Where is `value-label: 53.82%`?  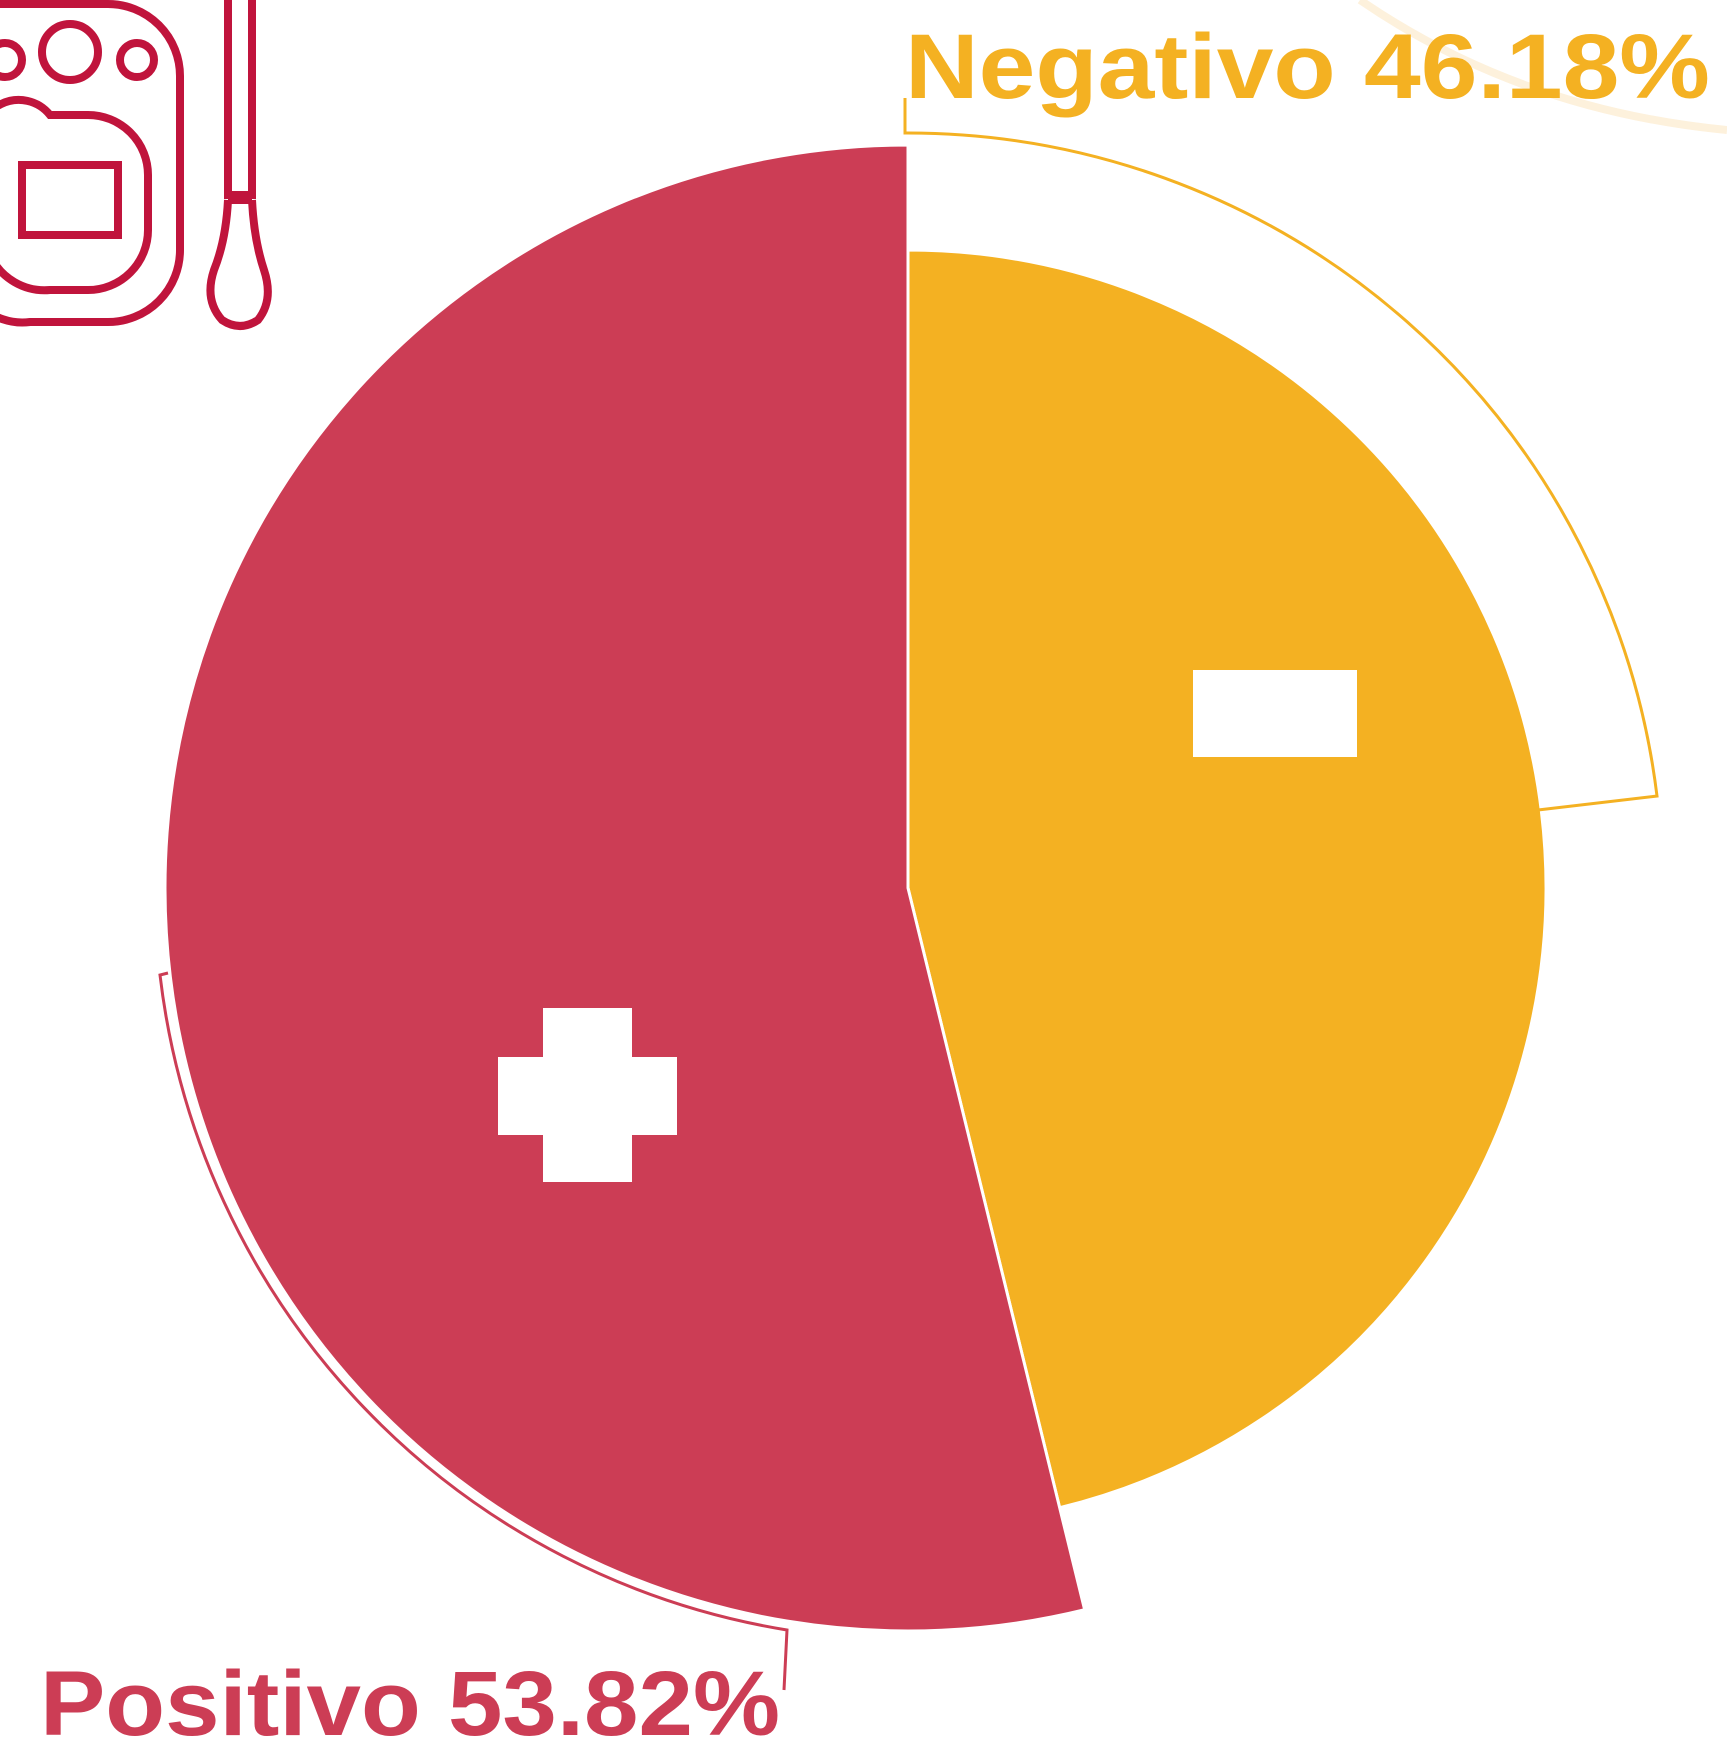
value-label: 53.82% is located at coordinates (614, 1703).